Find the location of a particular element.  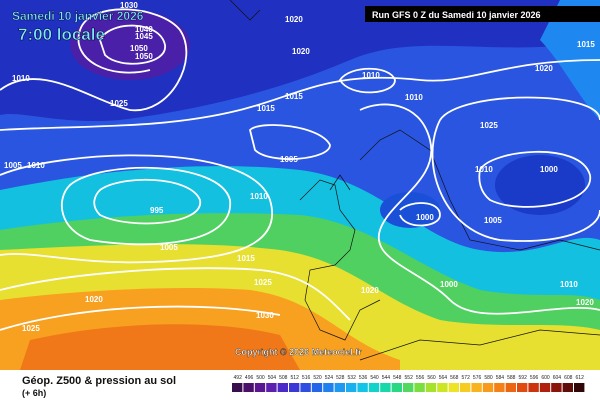

scale-label: 552 is located at coordinates (409, 378).